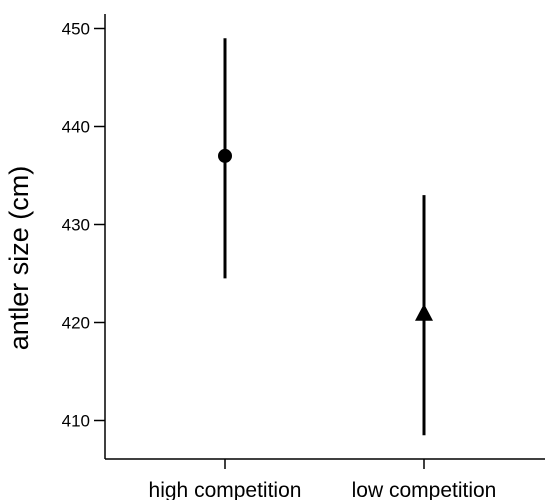 This screenshot has width=545, height=500. What do you see at coordinates (76, 29) in the screenshot?
I see `y-tick-label-450: 450` at bounding box center [76, 29].